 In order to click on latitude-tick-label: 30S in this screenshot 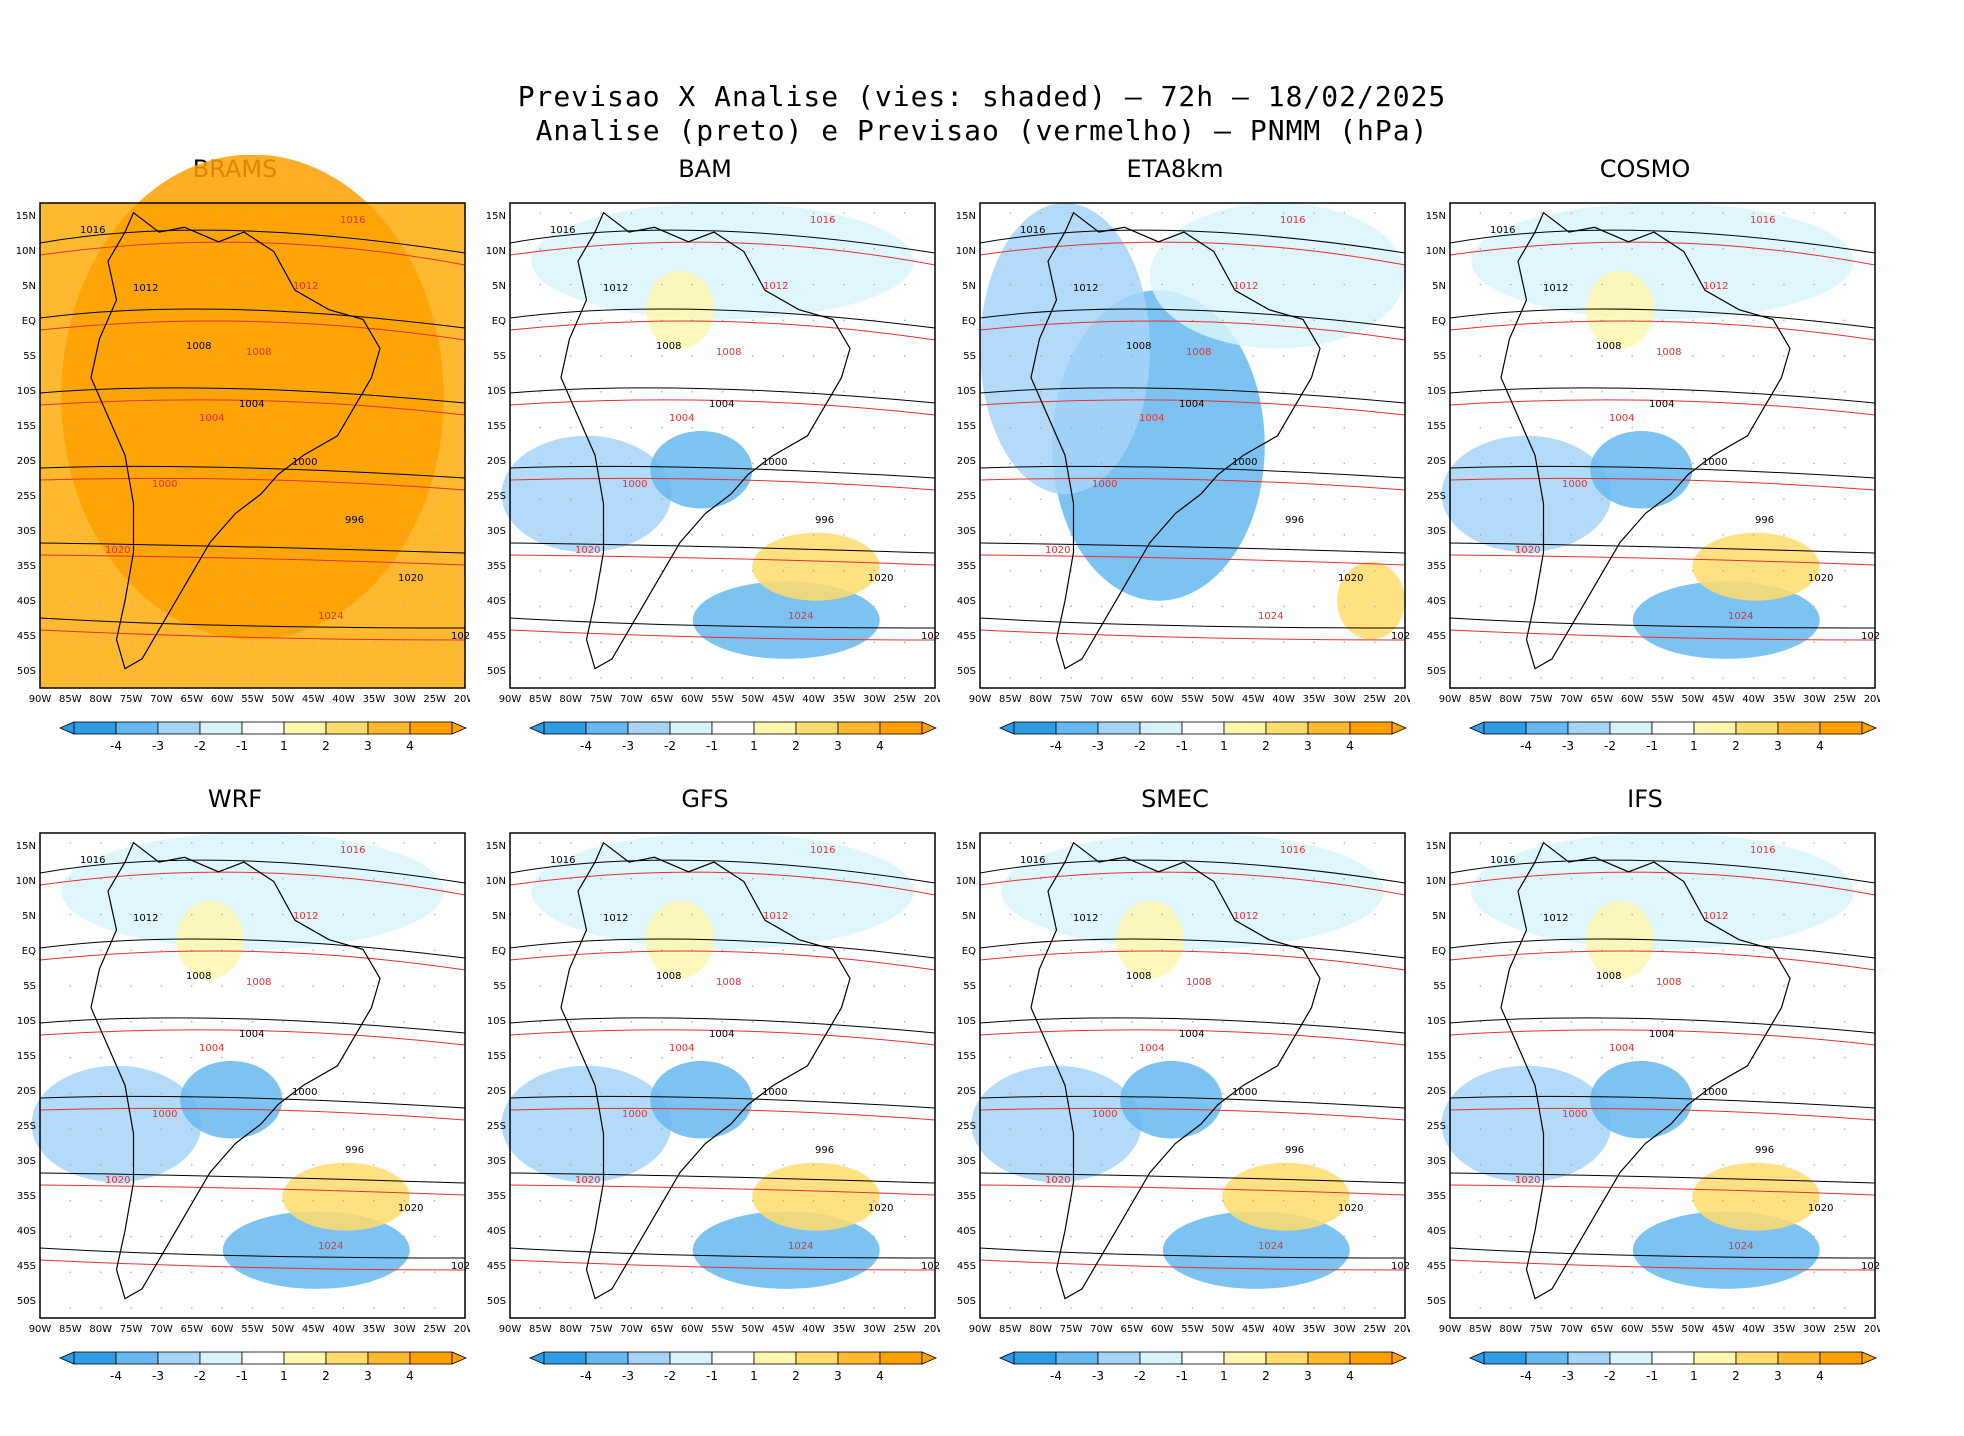, I will do `click(966, 531)`.